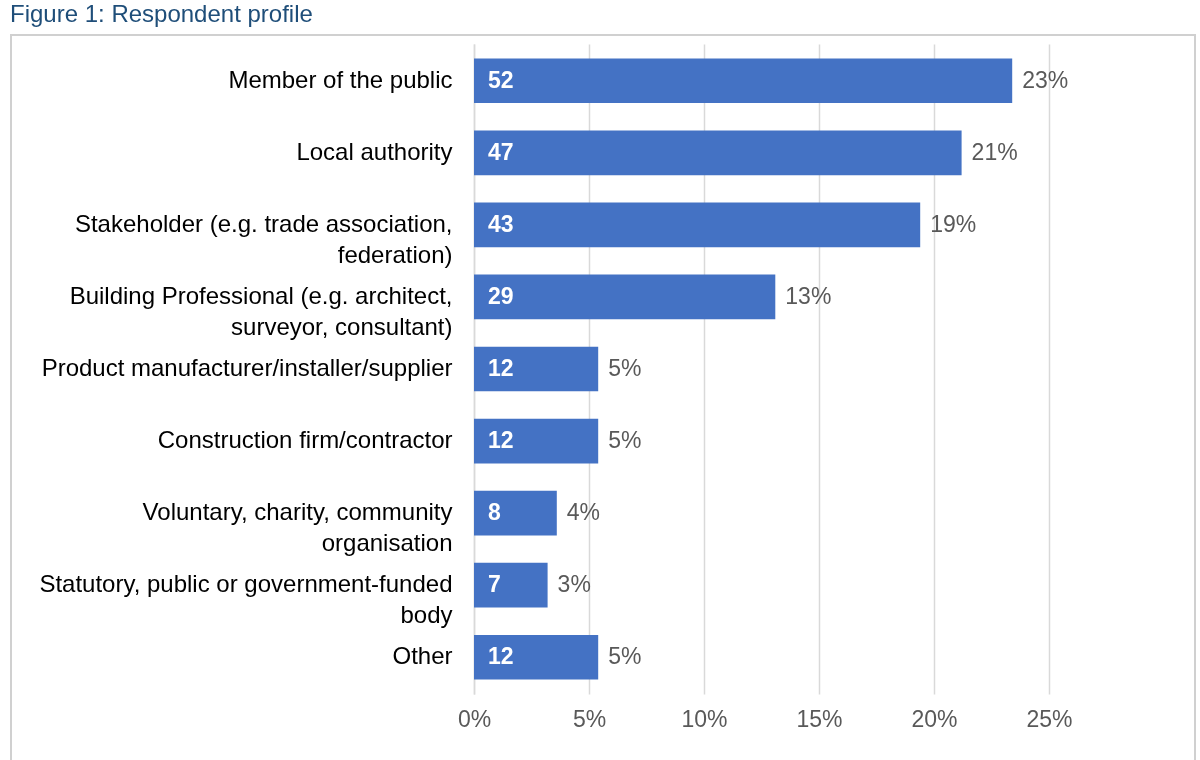 Image resolution: width=1200 pixels, height=760 pixels. What do you see at coordinates (1045, 79) in the screenshot?
I see `data-label: 23%` at bounding box center [1045, 79].